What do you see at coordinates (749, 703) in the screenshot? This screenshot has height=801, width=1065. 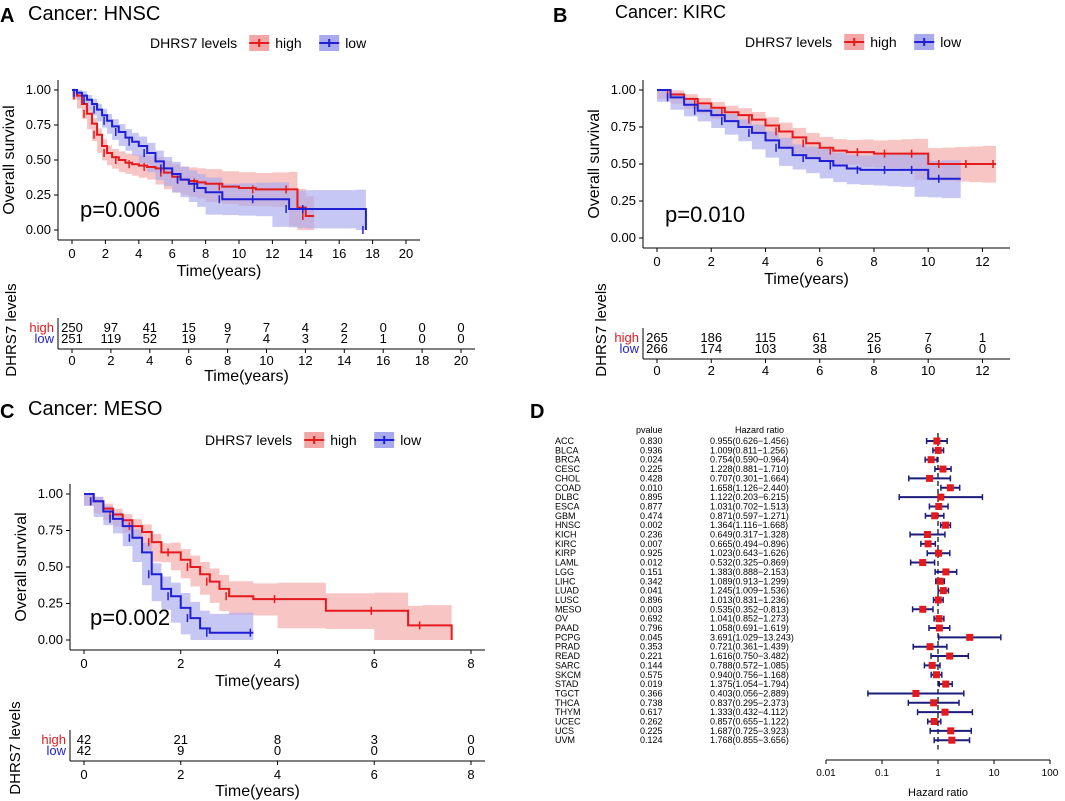 I see `panel-d-row-hr-text: 0.837(0.295−2.373)` at bounding box center [749, 703].